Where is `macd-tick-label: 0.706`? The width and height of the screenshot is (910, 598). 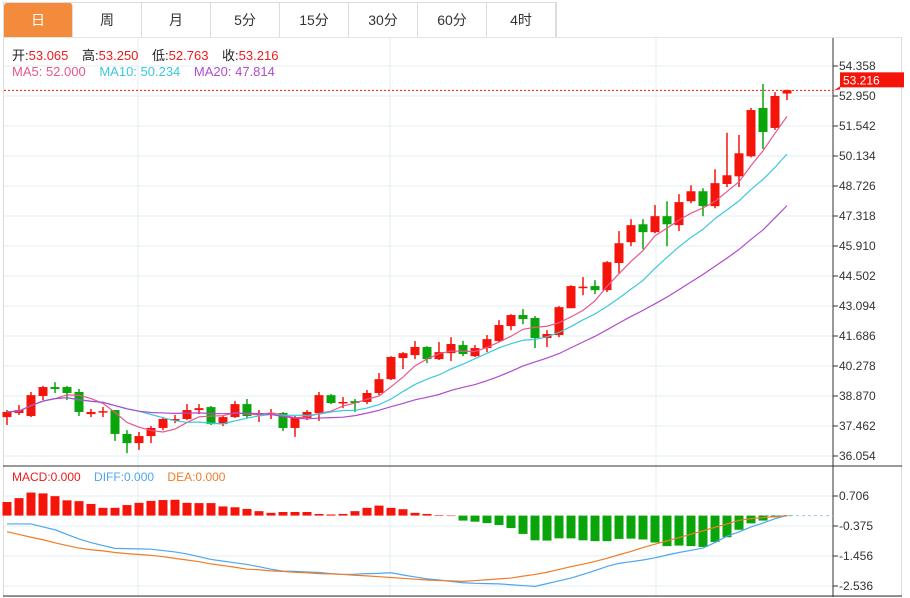 macd-tick-label: 0.706 is located at coordinates (854, 496).